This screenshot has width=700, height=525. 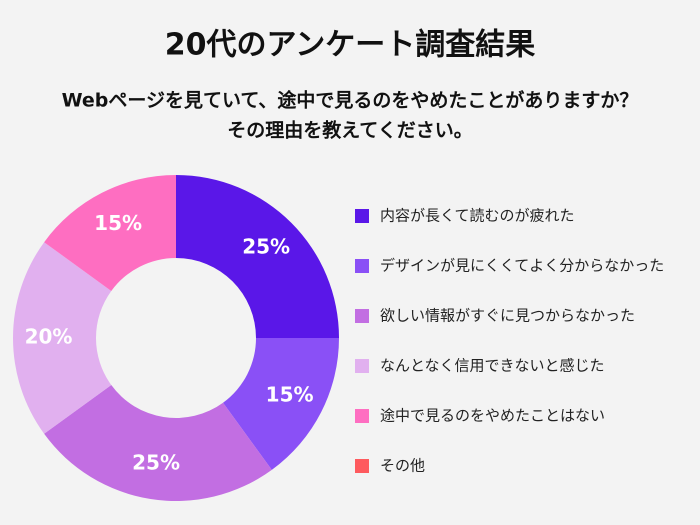 What do you see at coordinates (350, 100) in the screenshot?
I see `chart-subtitle: Webページを見ていて、途中で見るのをやめたことがありますか？` at bounding box center [350, 100].